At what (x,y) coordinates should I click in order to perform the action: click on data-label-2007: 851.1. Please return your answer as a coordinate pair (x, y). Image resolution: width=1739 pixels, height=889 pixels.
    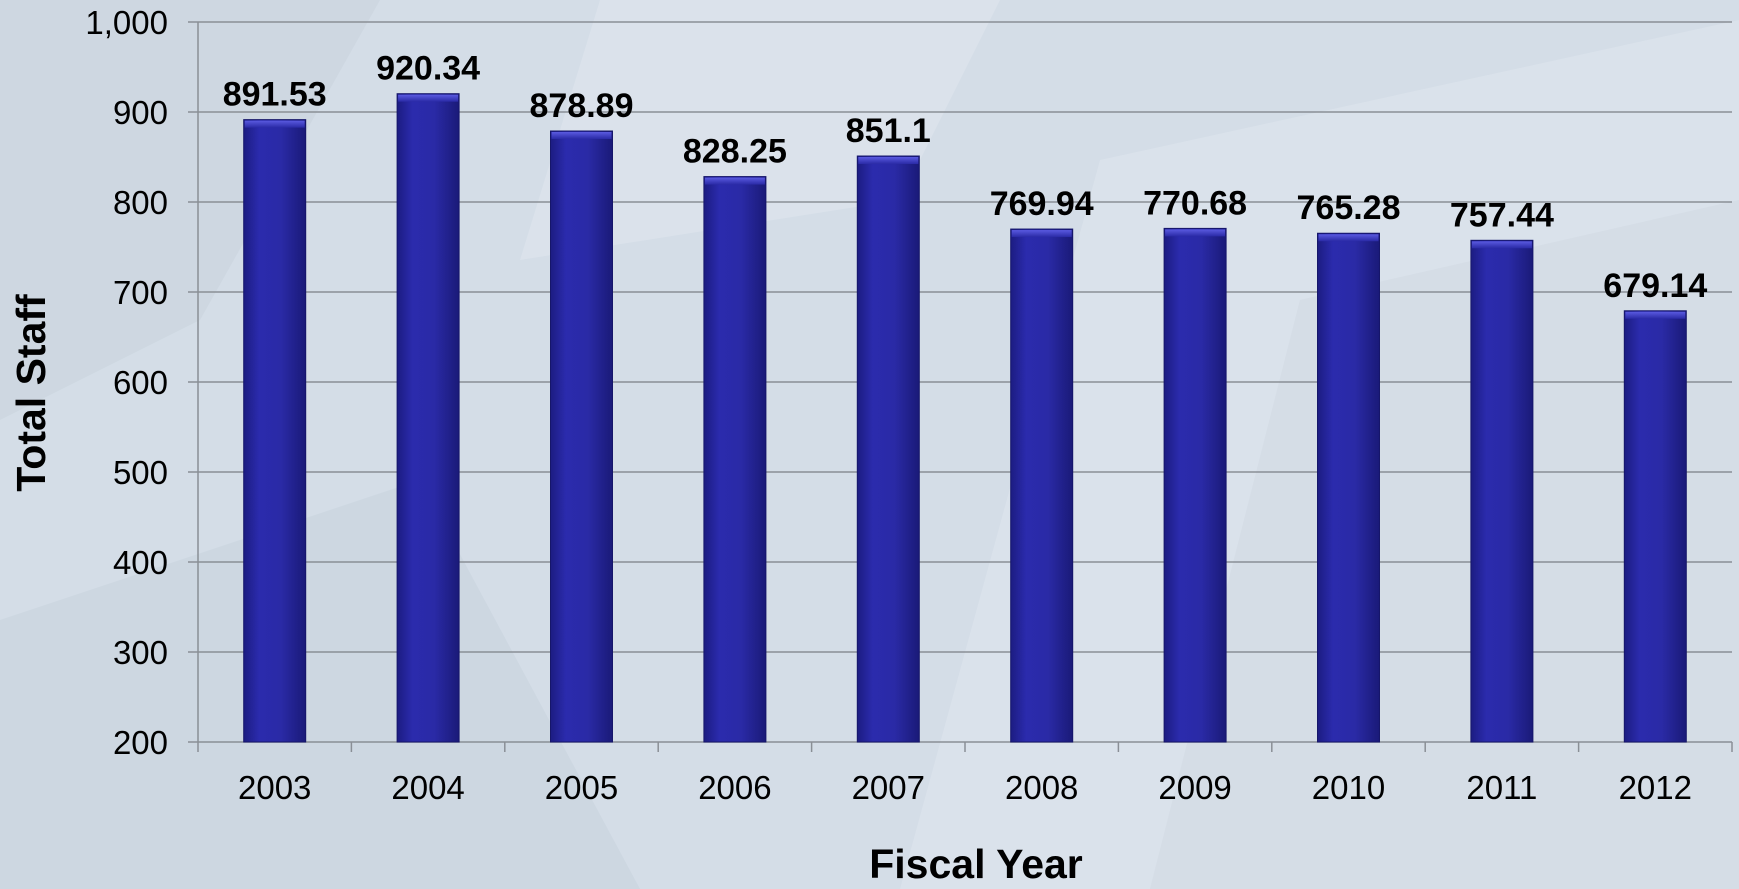
    Looking at the image, I should click on (888, 131).